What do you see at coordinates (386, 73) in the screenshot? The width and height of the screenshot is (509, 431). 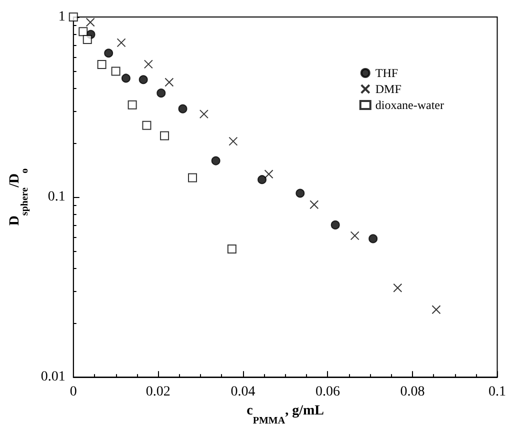 I see `legend-label: THF` at bounding box center [386, 73].